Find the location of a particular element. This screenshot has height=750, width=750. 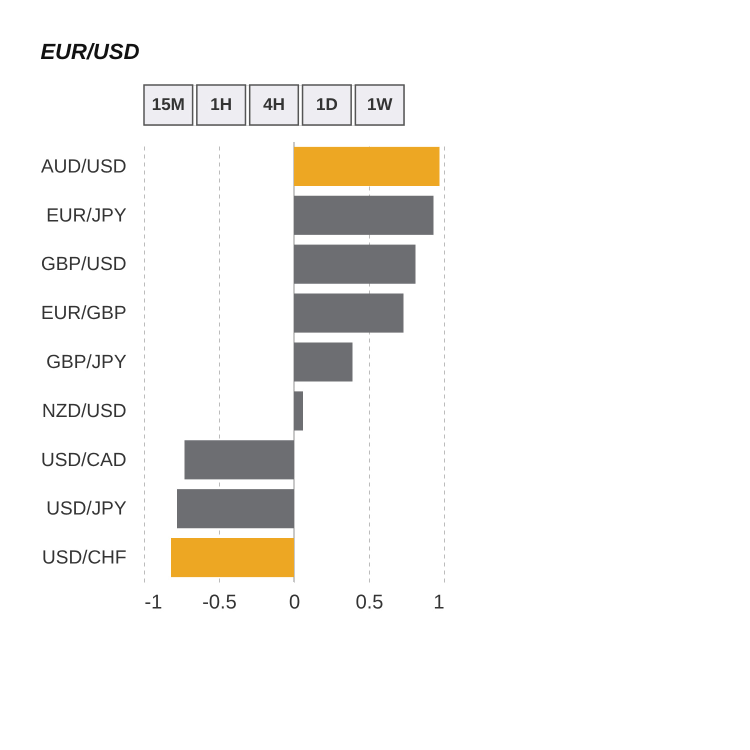

y-tick-label: USD/CHF is located at coordinates (84, 558).